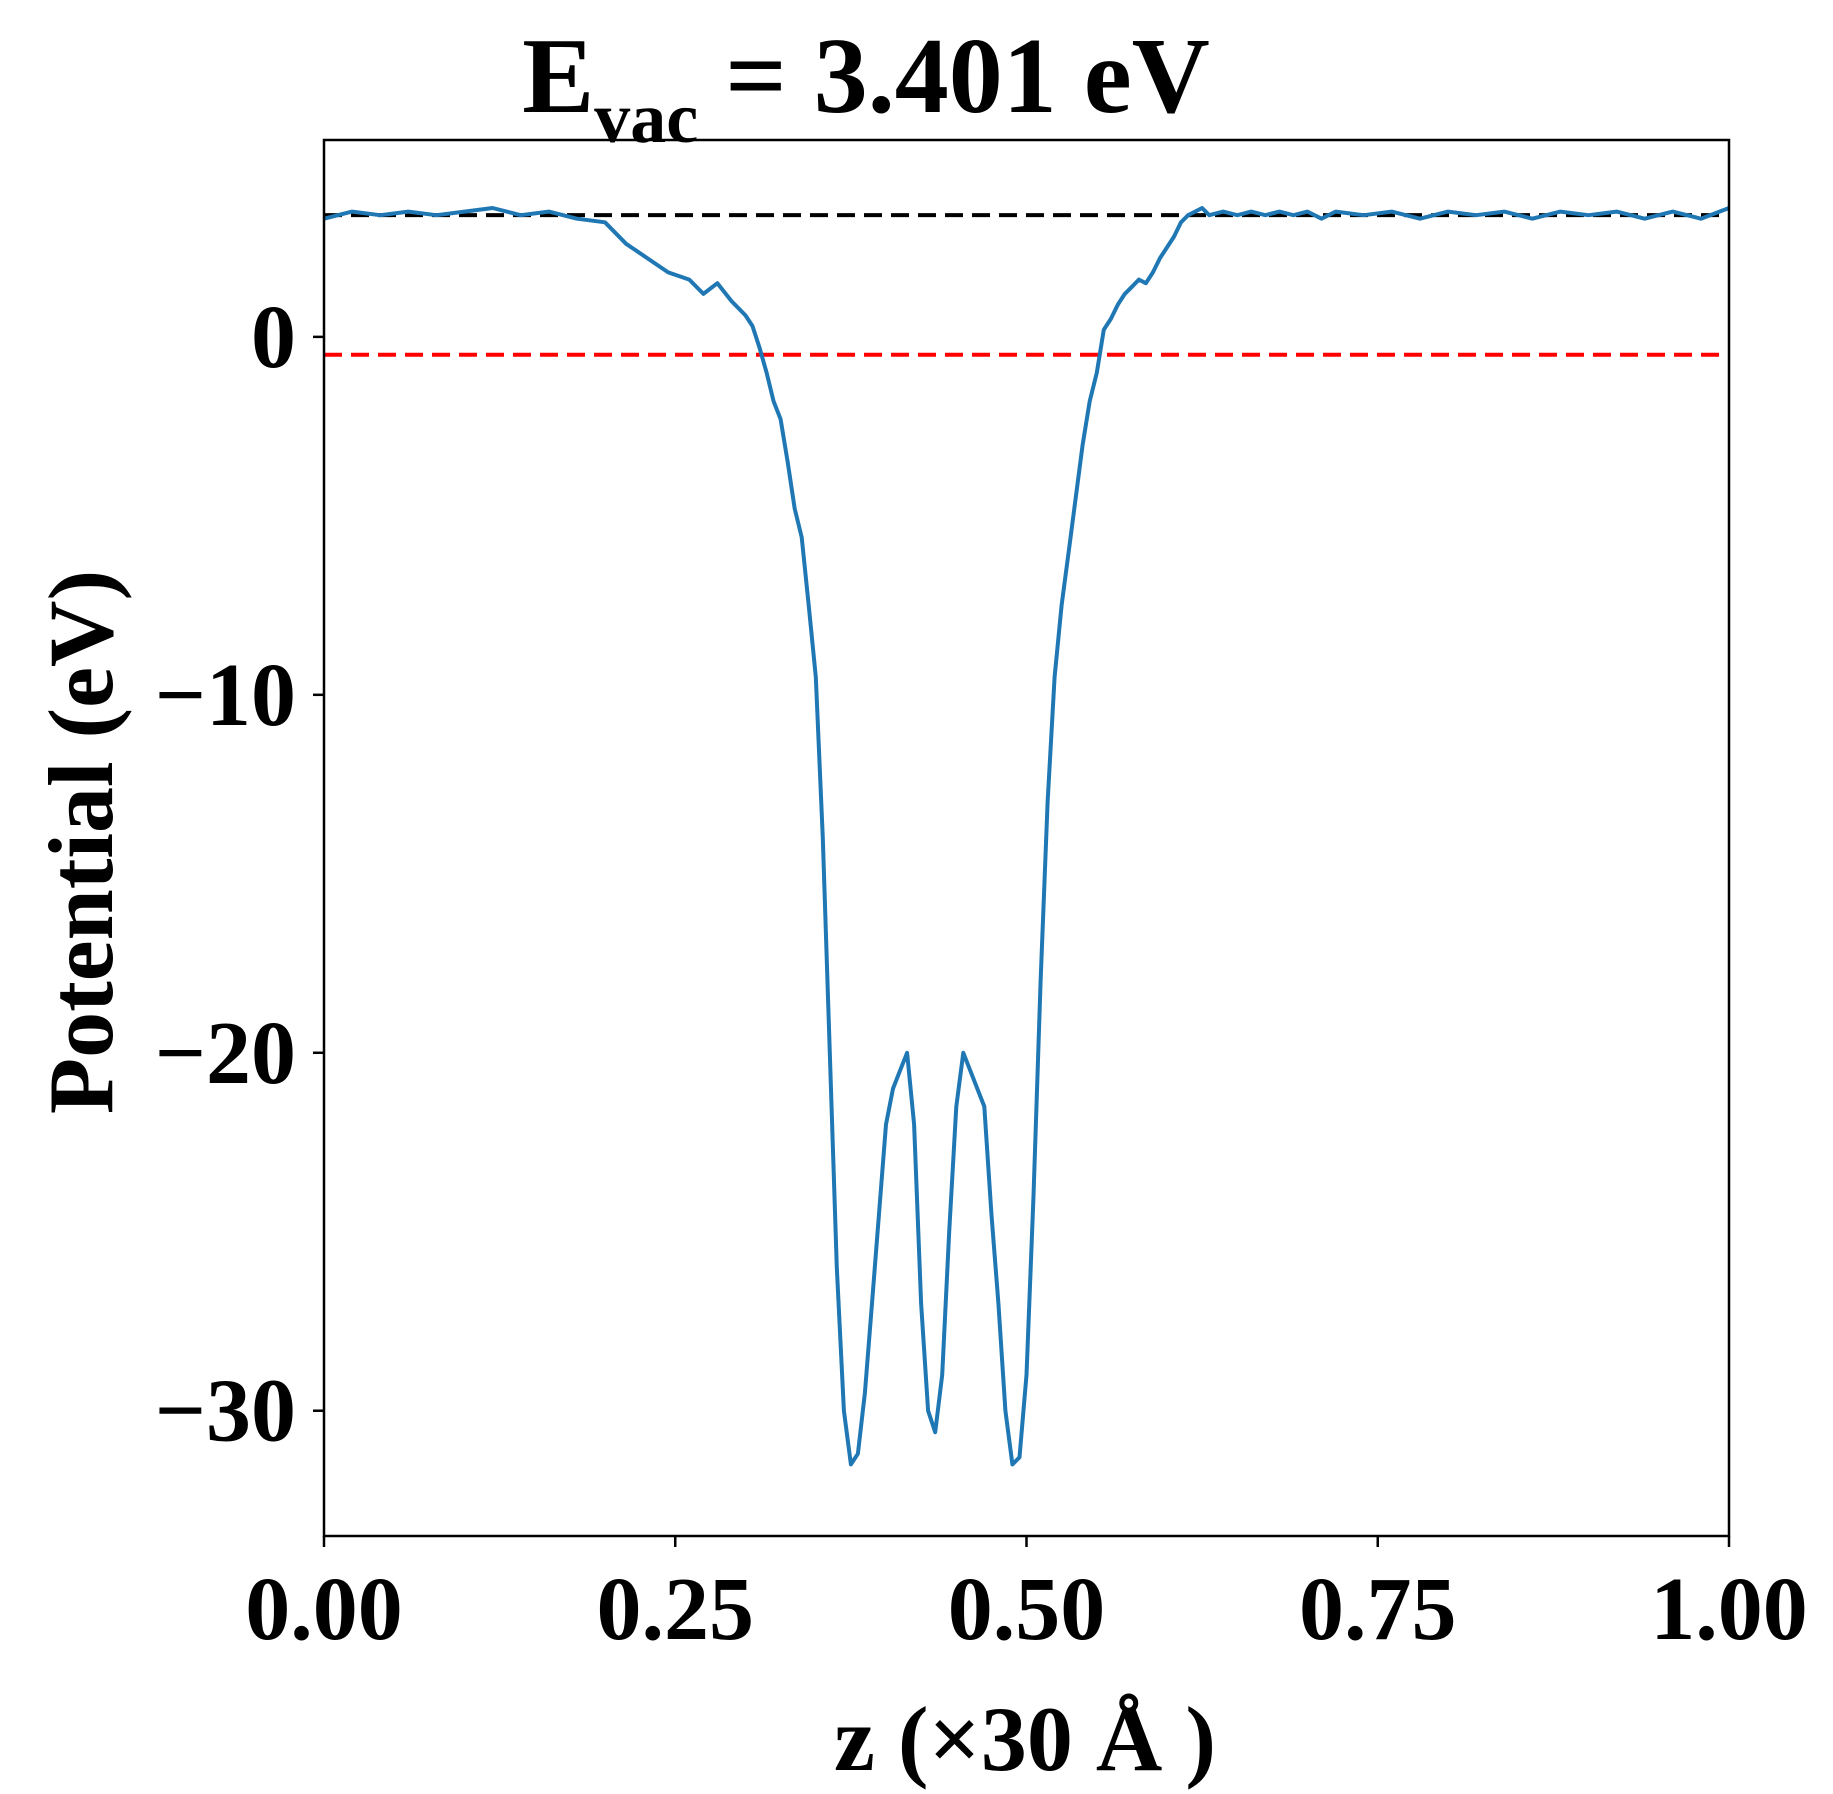 The image size is (1833, 1794). I want to click on x-tick-label: 1.00, so click(1729, 1609).